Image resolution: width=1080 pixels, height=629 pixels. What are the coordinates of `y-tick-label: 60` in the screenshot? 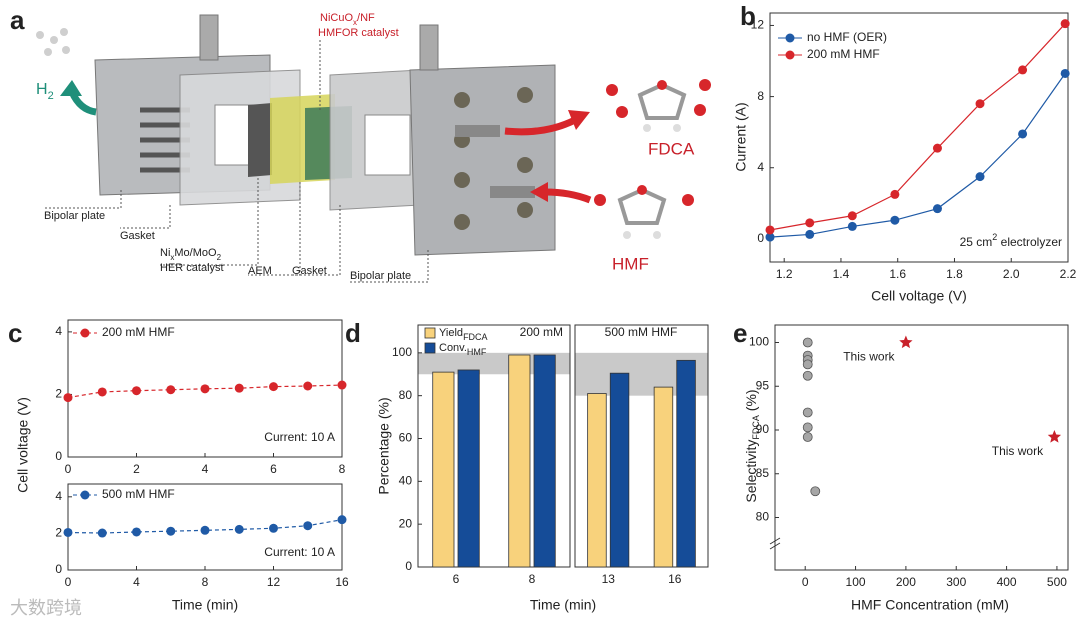 It's located at (406, 438).